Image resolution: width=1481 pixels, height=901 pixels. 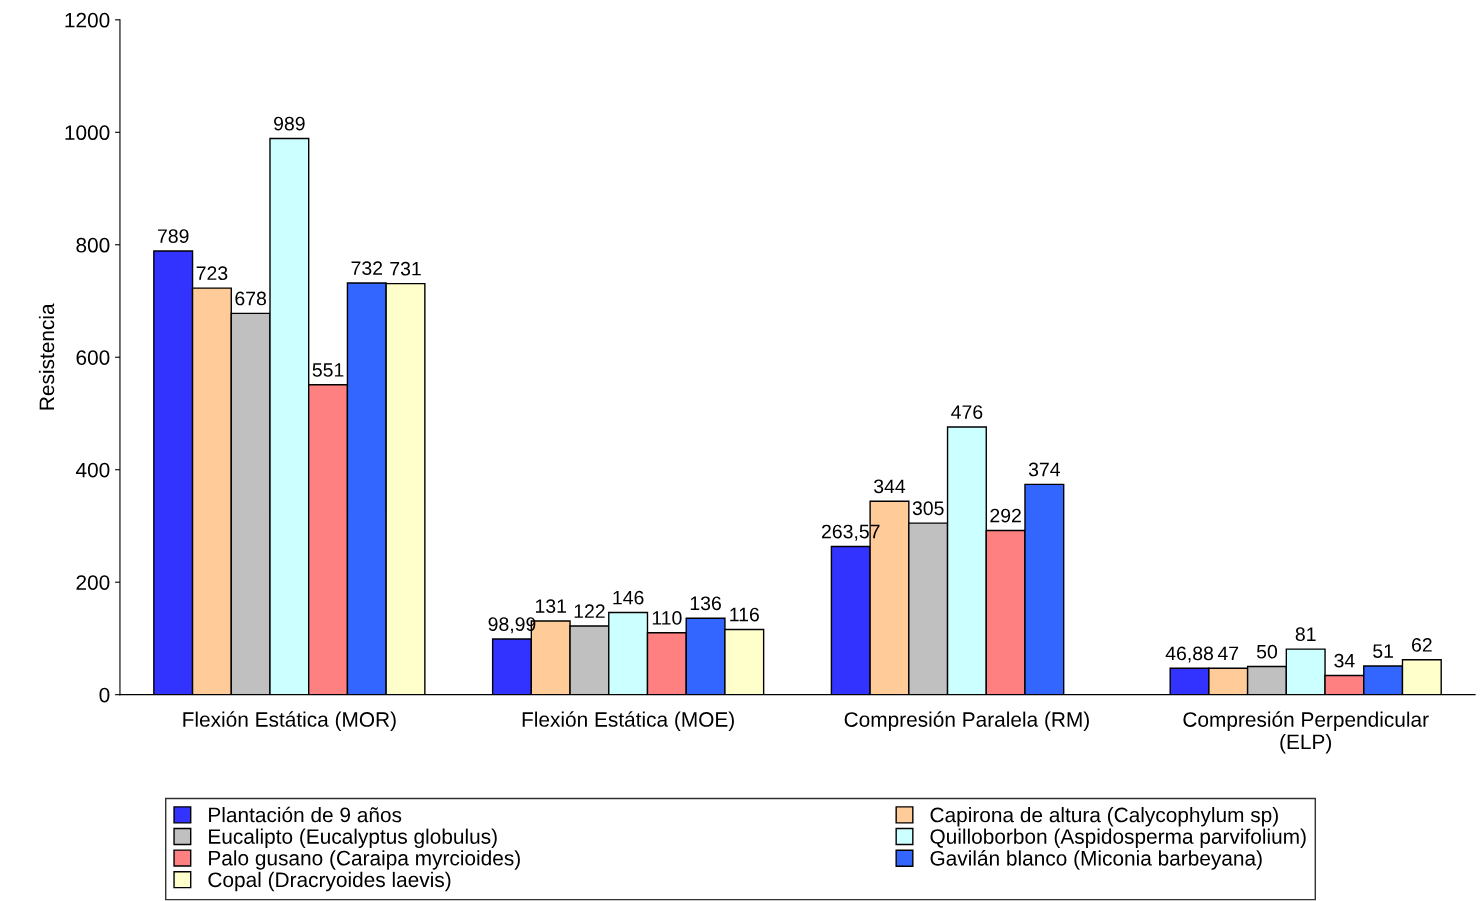 I want to click on y-tick-label: 0, so click(x=104, y=695).